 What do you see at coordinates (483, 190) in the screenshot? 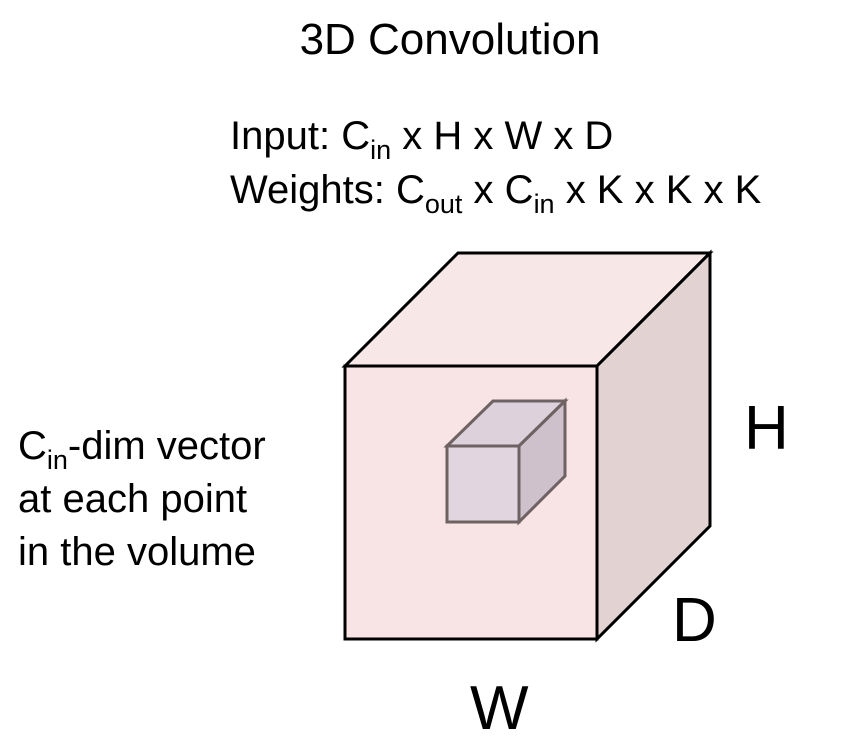
I see `weights-middle: x` at bounding box center [483, 190].